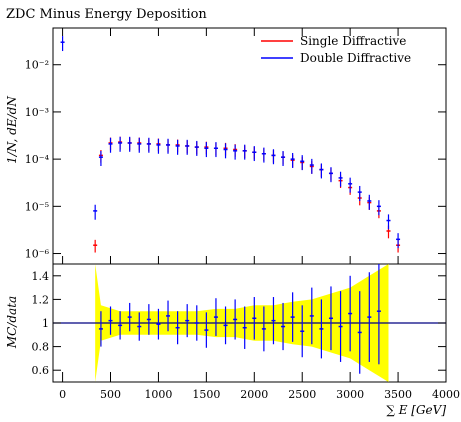  Describe the element at coordinates (45, 323) in the screenshot. I see `bottom-y-tick-label-2: 1` at that location.